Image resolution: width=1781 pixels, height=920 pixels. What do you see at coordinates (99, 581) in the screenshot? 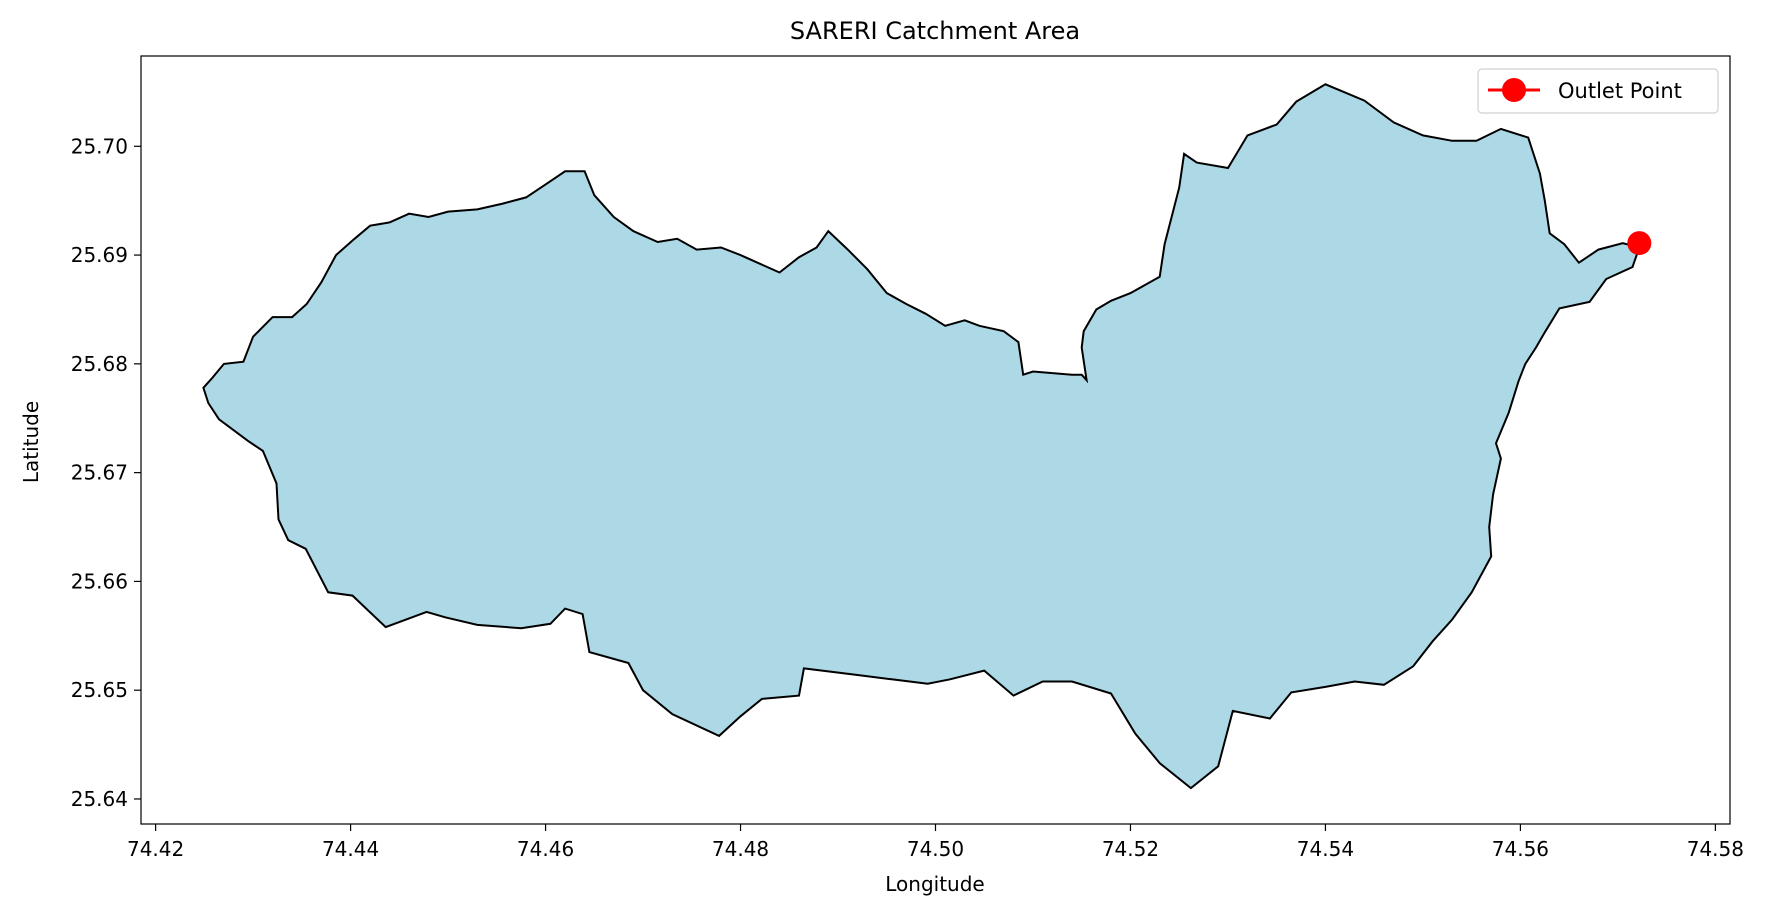
I see `y-tick-label: 25.66` at bounding box center [99, 581].